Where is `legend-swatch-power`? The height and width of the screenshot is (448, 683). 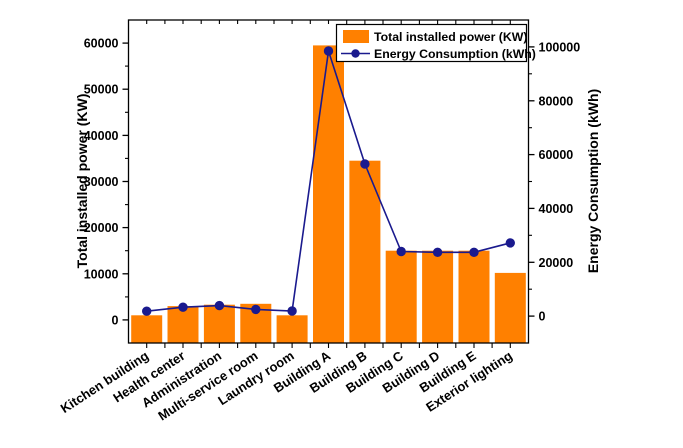
legend-swatch-power is located at coordinates (356, 36).